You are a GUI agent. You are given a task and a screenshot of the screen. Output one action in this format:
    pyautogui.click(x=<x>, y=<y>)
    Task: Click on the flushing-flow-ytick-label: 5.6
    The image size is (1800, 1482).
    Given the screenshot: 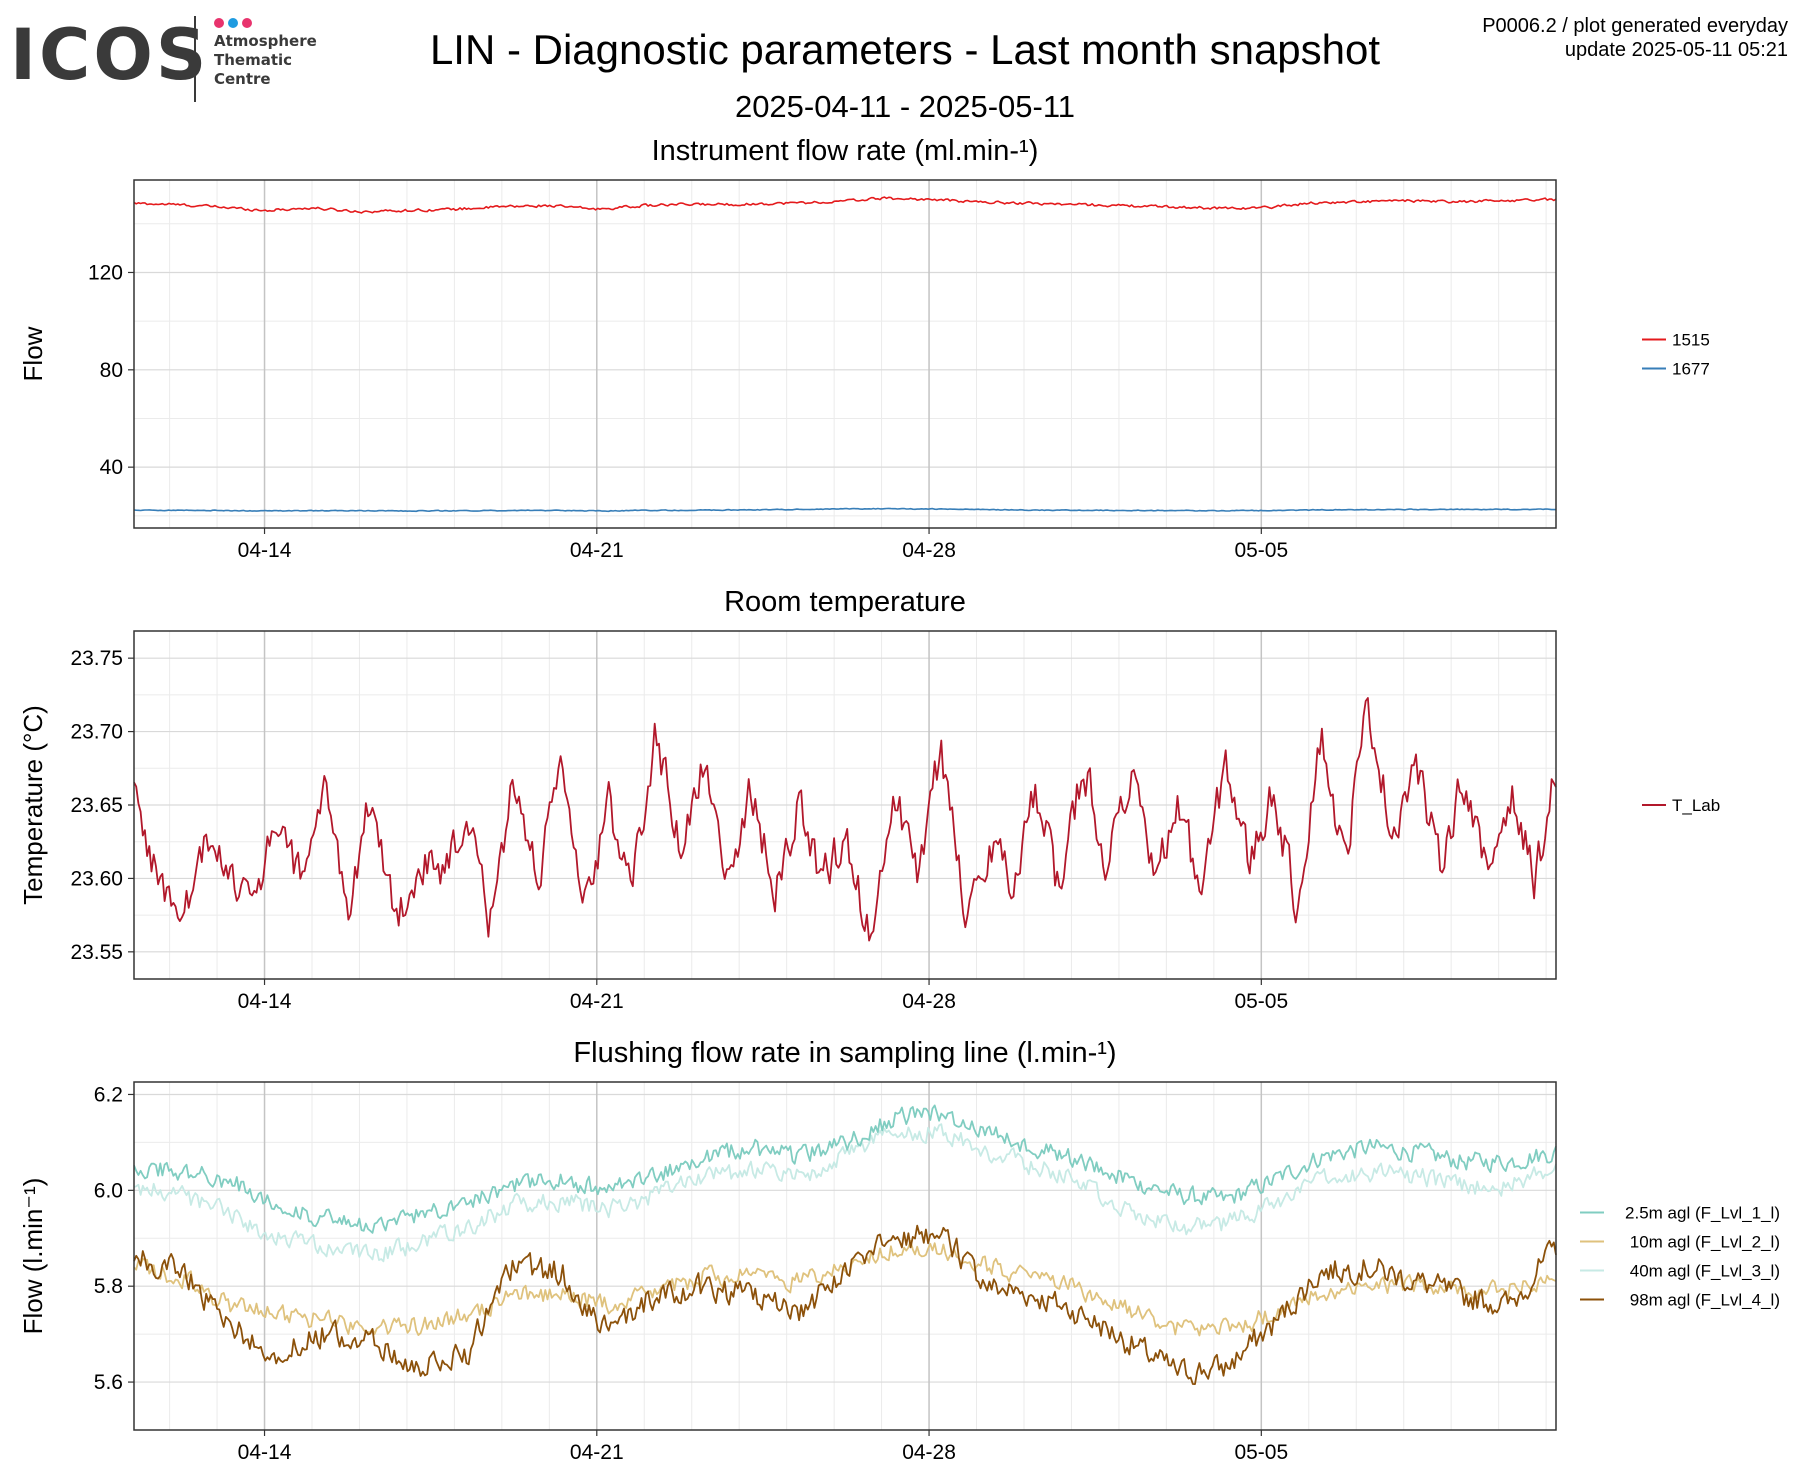 What is the action you would take?
    pyautogui.click(x=108, y=1382)
    